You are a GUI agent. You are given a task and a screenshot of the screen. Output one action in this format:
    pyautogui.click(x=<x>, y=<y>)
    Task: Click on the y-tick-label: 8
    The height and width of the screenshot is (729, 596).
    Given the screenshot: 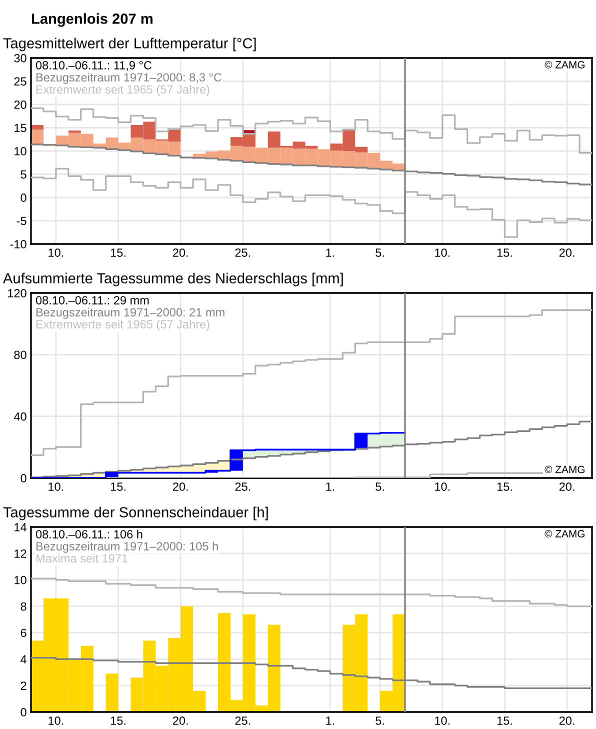 What is the action you would take?
    pyautogui.click(x=23, y=606)
    